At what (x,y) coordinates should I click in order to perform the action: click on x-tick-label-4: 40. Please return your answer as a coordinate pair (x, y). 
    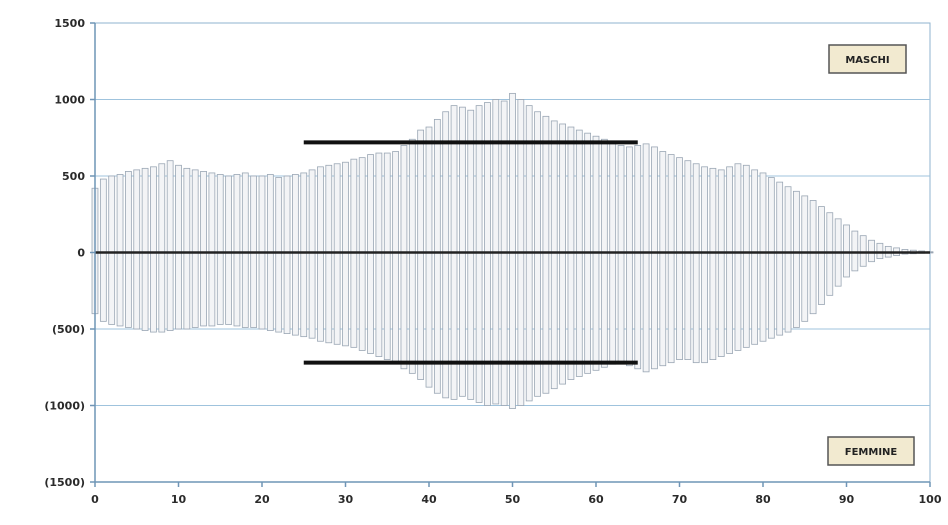
    Looking at the image, I should click on (429, 499).